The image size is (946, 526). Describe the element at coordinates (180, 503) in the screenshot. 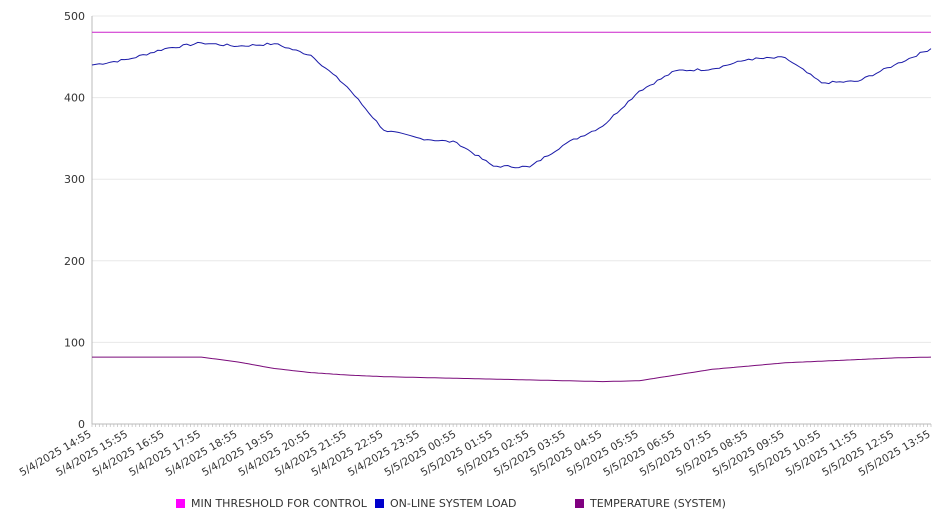

I see `legend-swatch-threshold` at that location.